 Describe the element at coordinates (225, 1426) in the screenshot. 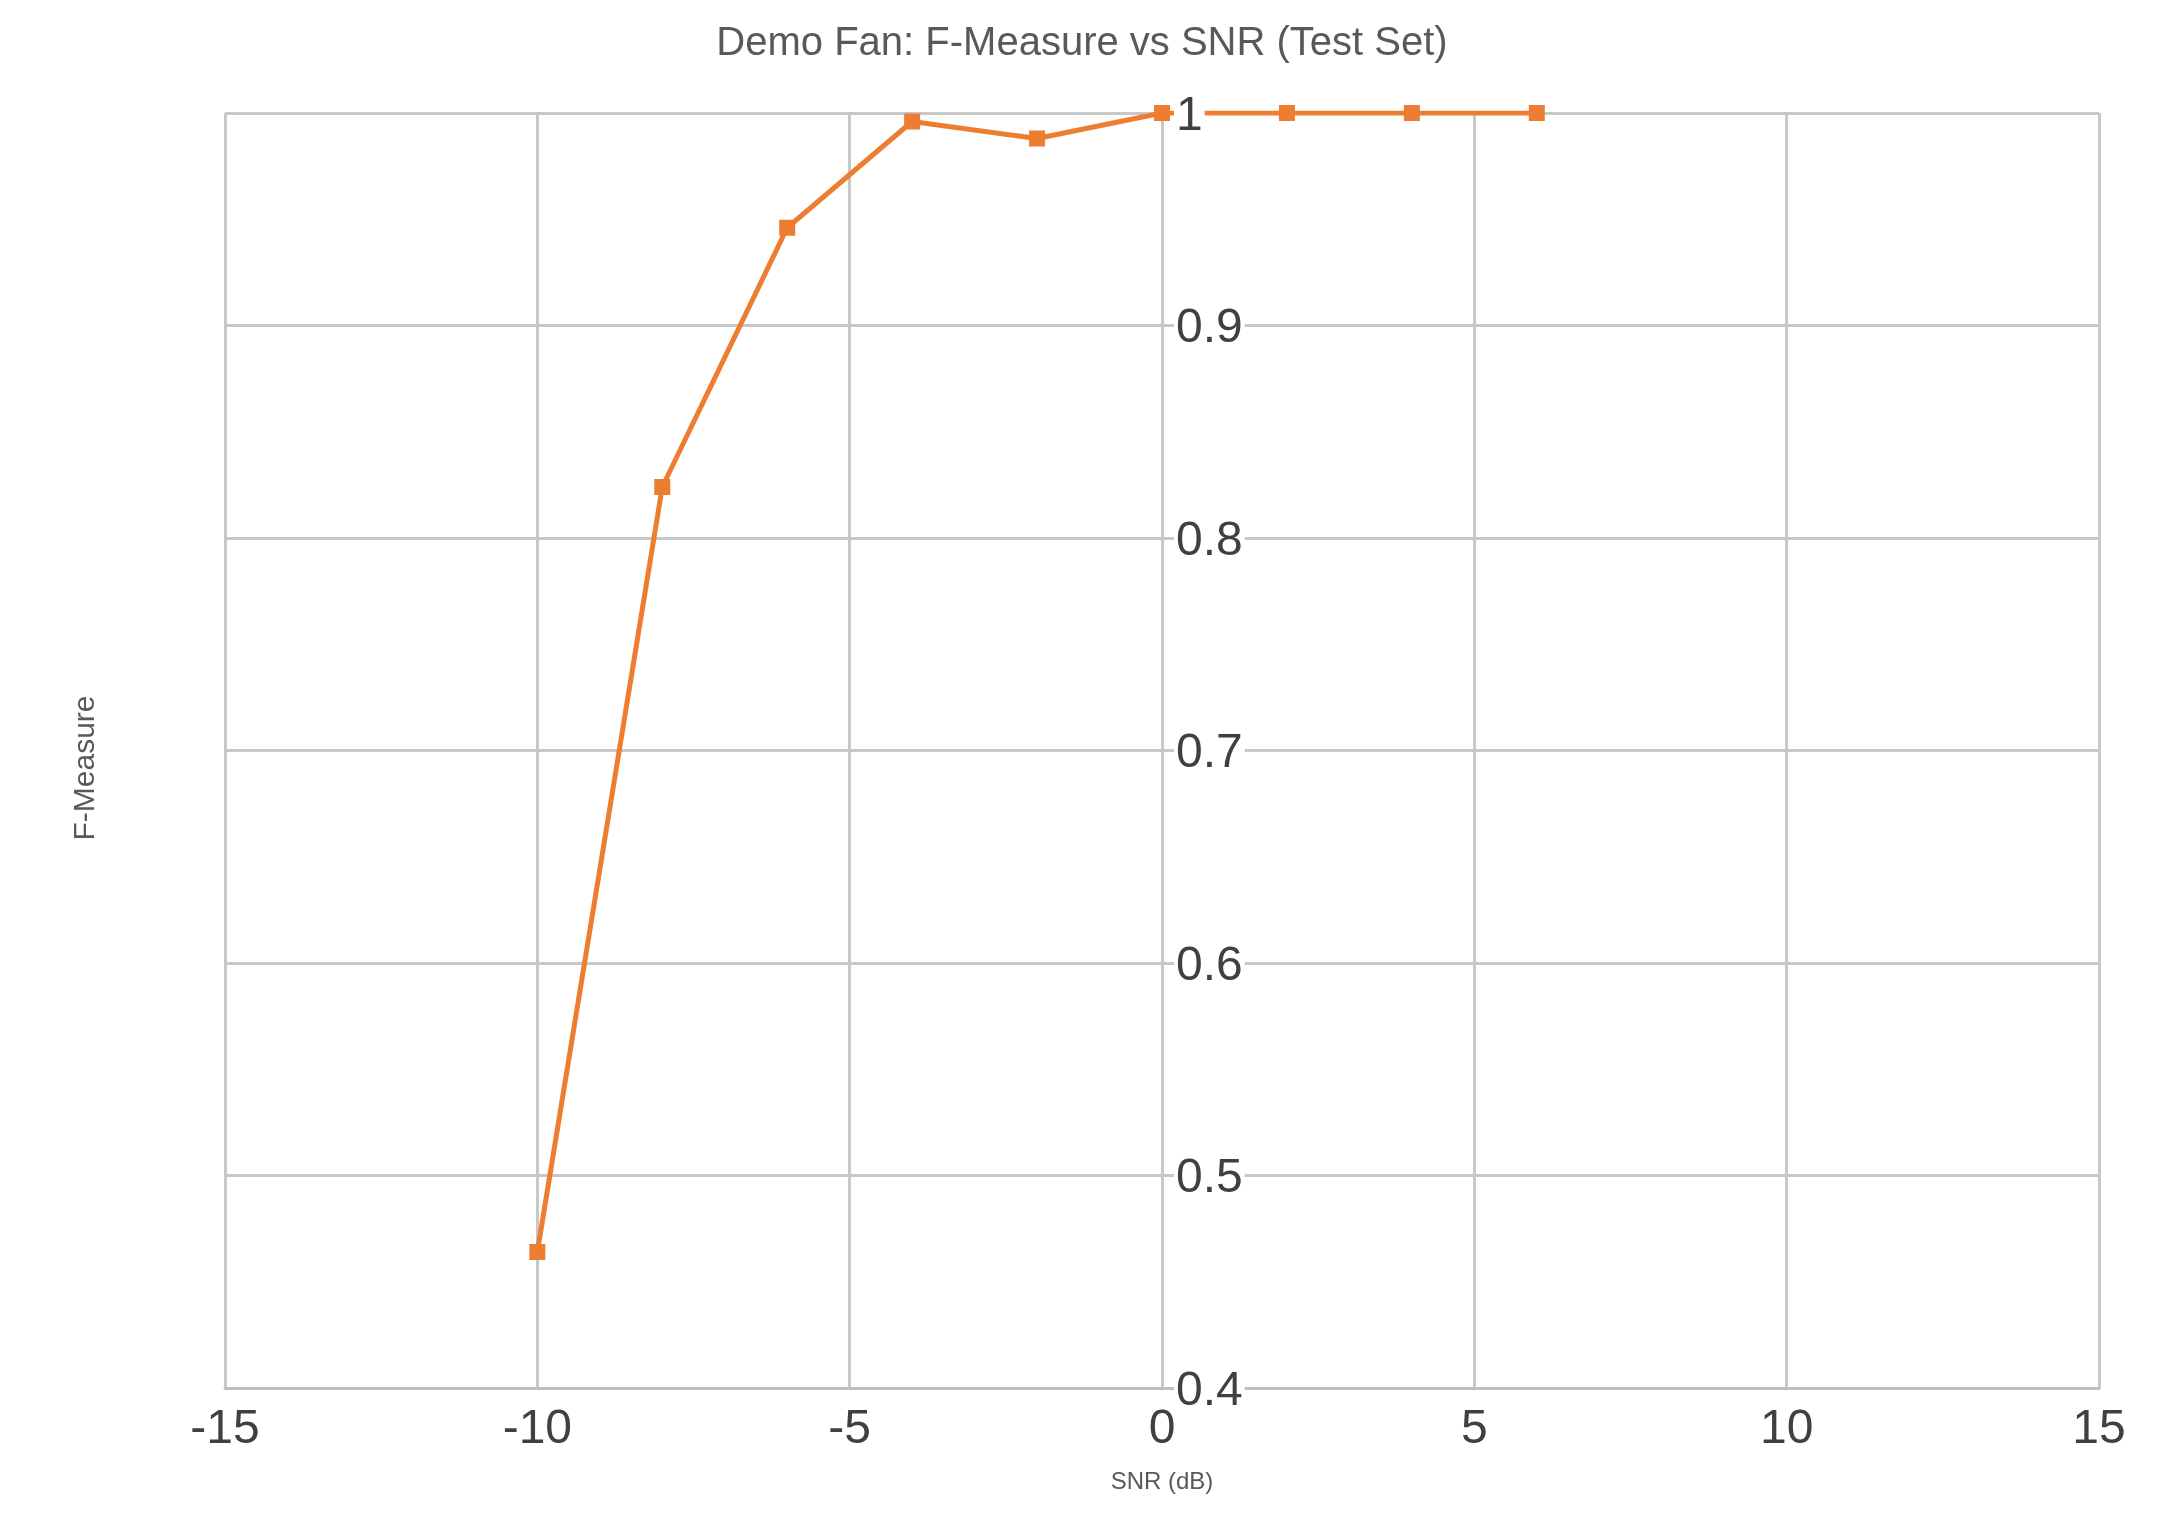

I see `x-tick-label: -15` at that location.